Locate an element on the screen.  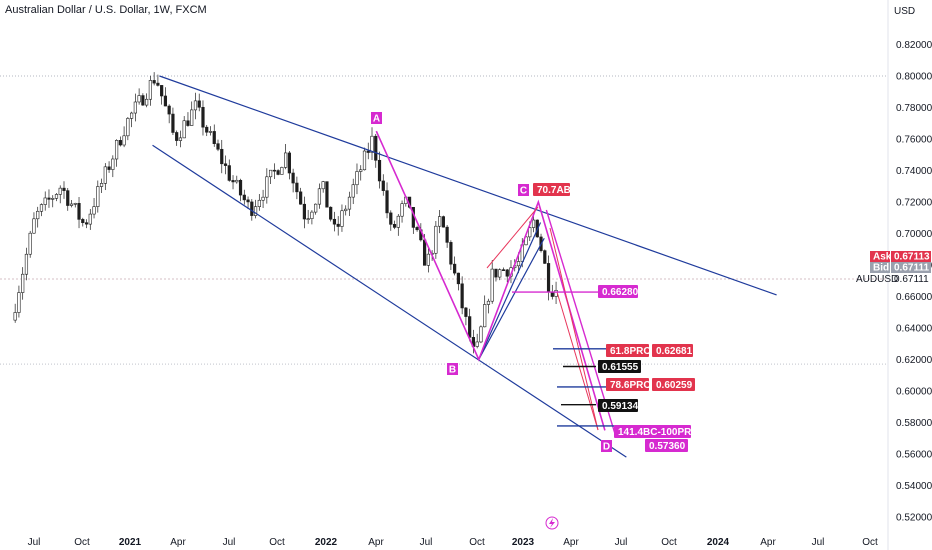
bid-label: Bid is located at coordinates (881, 268).